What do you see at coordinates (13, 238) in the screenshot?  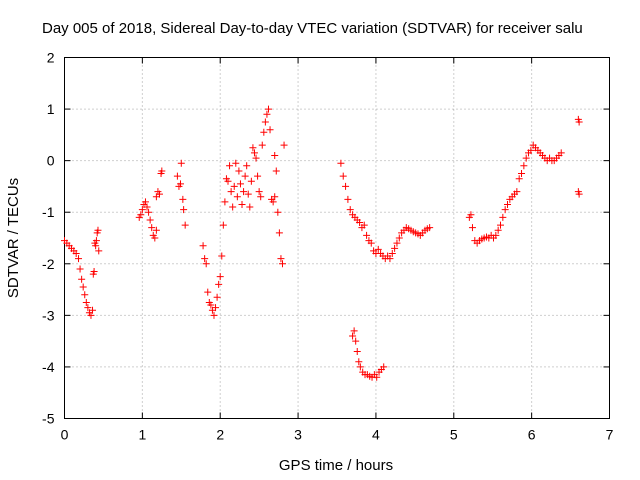 I see `y-axis-label: SDTVAR / TECUs` at bounding box center [13, 238].